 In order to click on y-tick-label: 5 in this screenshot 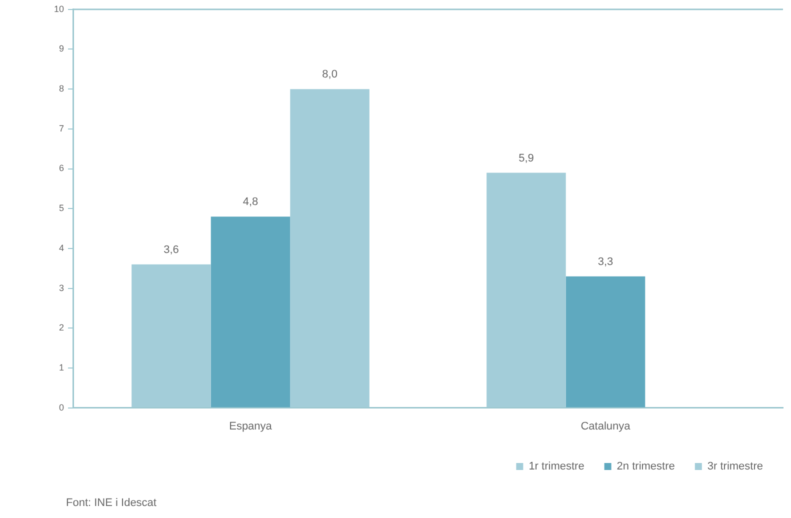, I will do `click(61, 208)`.